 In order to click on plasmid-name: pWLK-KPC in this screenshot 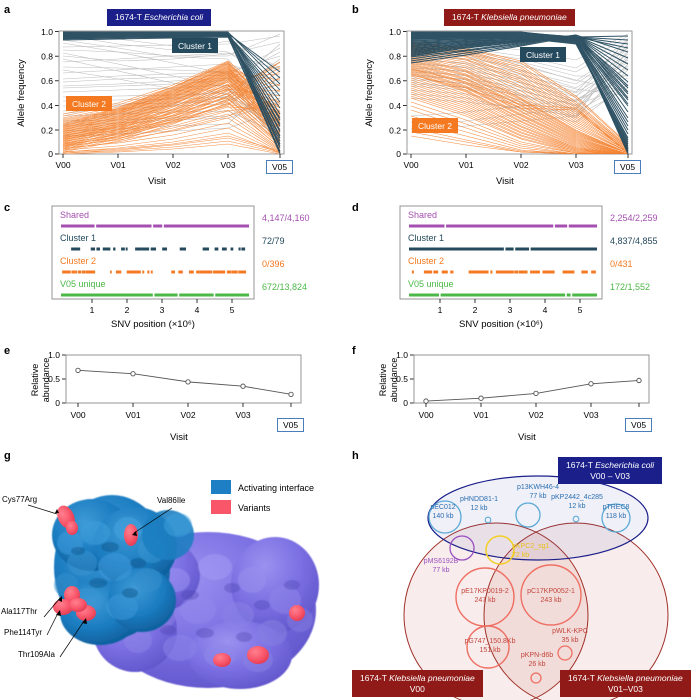, I will do `click(570, 631)`.